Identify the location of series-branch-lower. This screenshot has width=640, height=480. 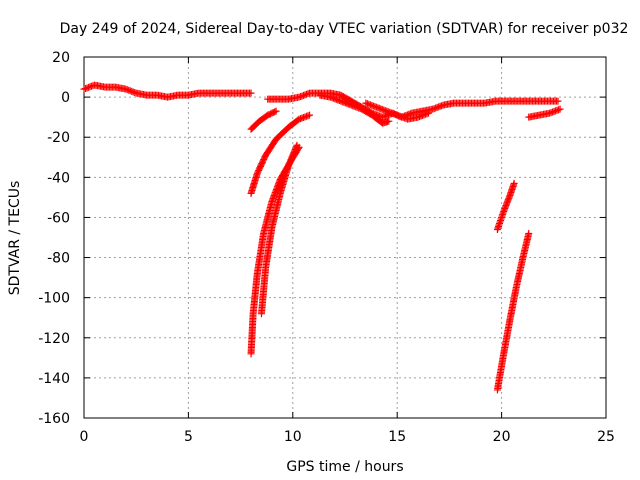
(397, 111).